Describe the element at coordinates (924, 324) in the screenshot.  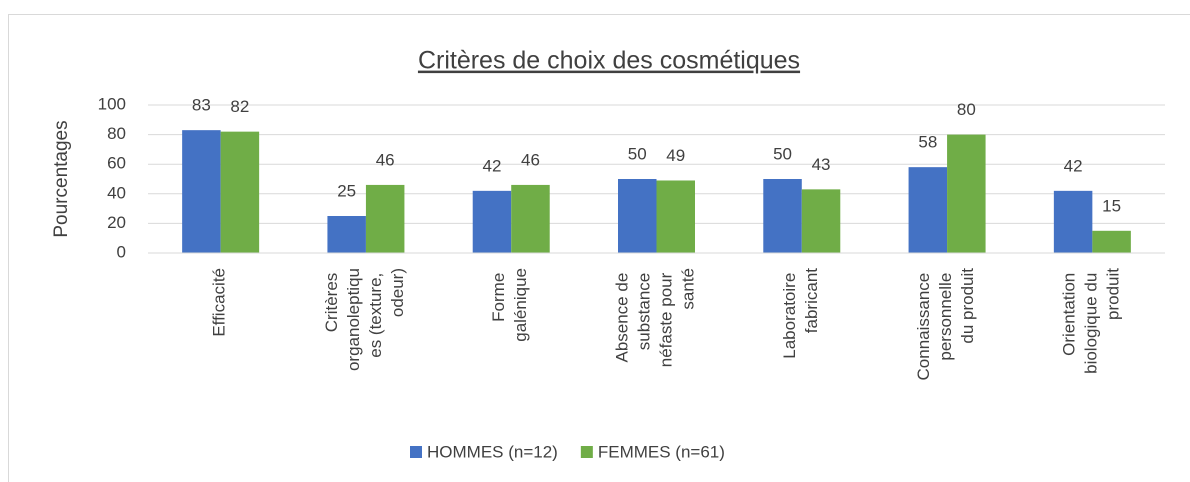
I see `x-tick-line: Connaissance` at that location.